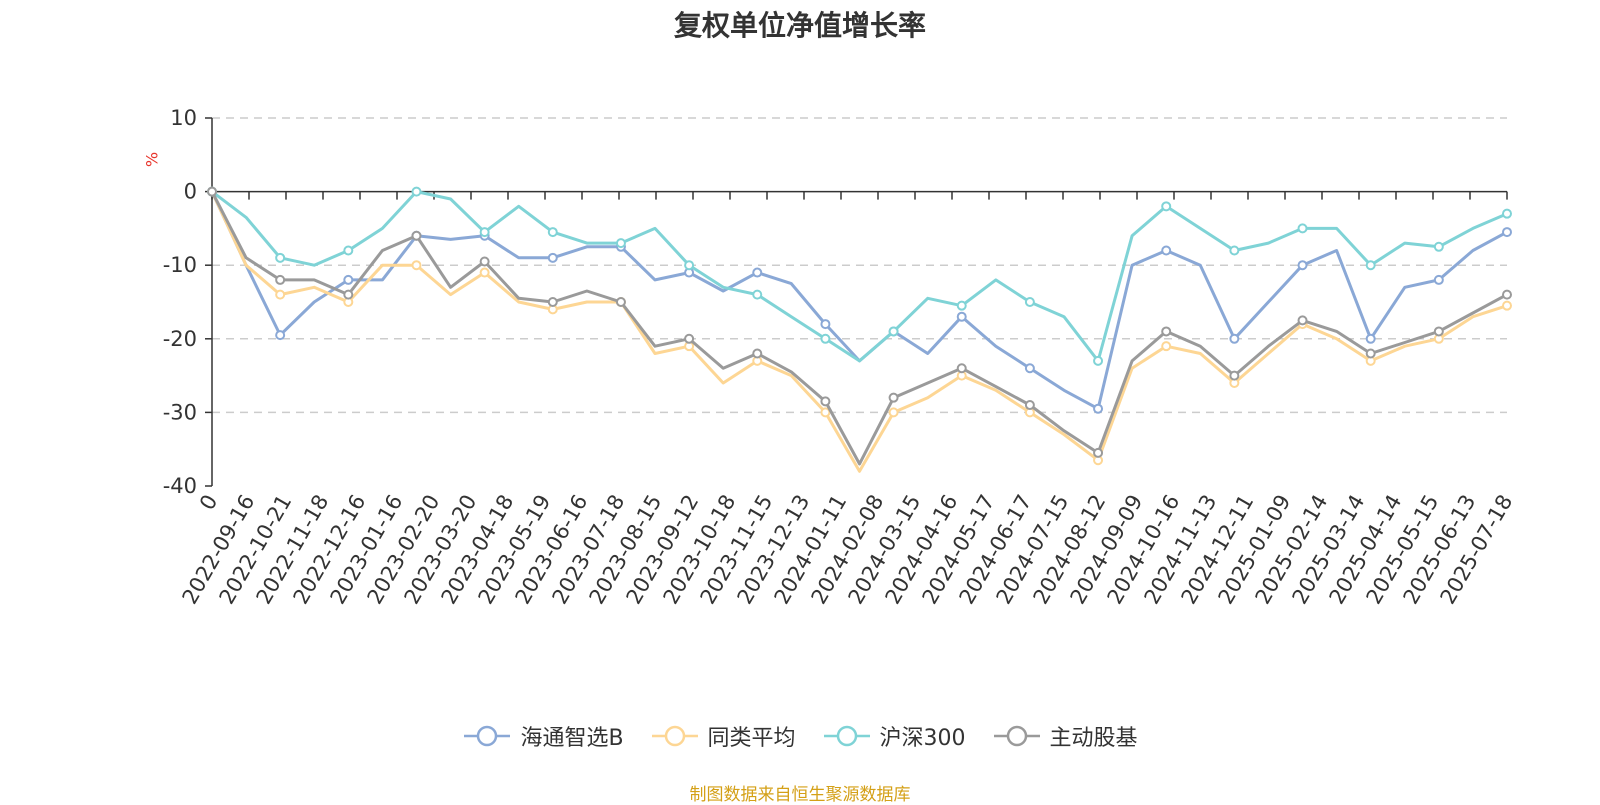  I want to click on legend-item: 主动股基, so click(1065, 736).